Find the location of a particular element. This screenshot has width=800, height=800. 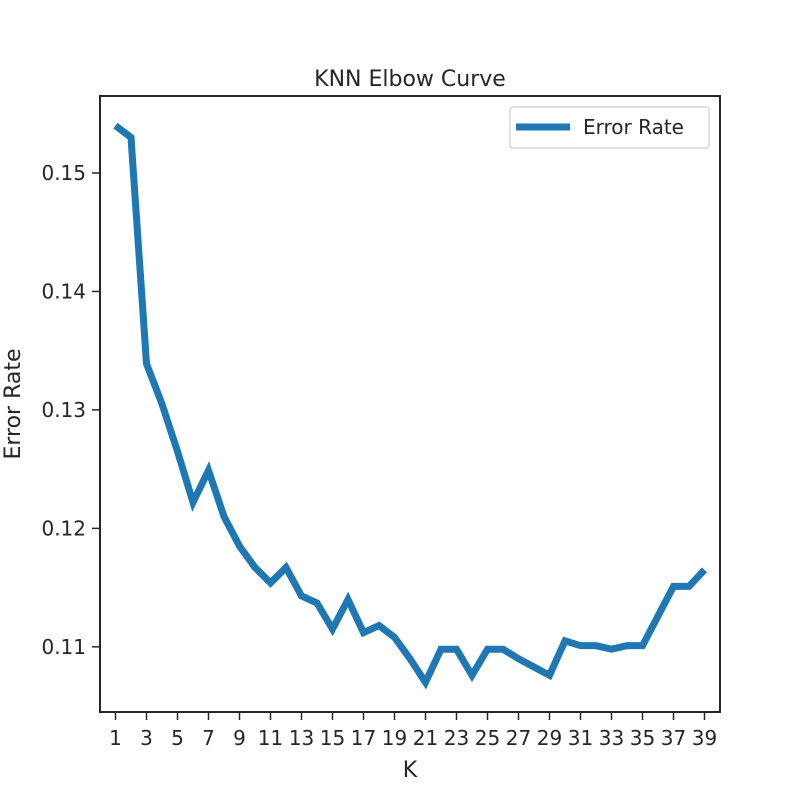

legend: Error Rate is located at coordinates (609, 127).